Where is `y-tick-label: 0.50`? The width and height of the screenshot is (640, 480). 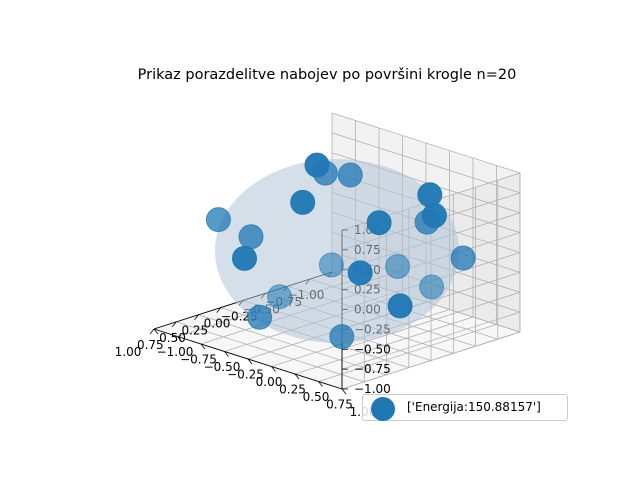 y-tick-label: 0.50 is located at coordinates (316, 397).